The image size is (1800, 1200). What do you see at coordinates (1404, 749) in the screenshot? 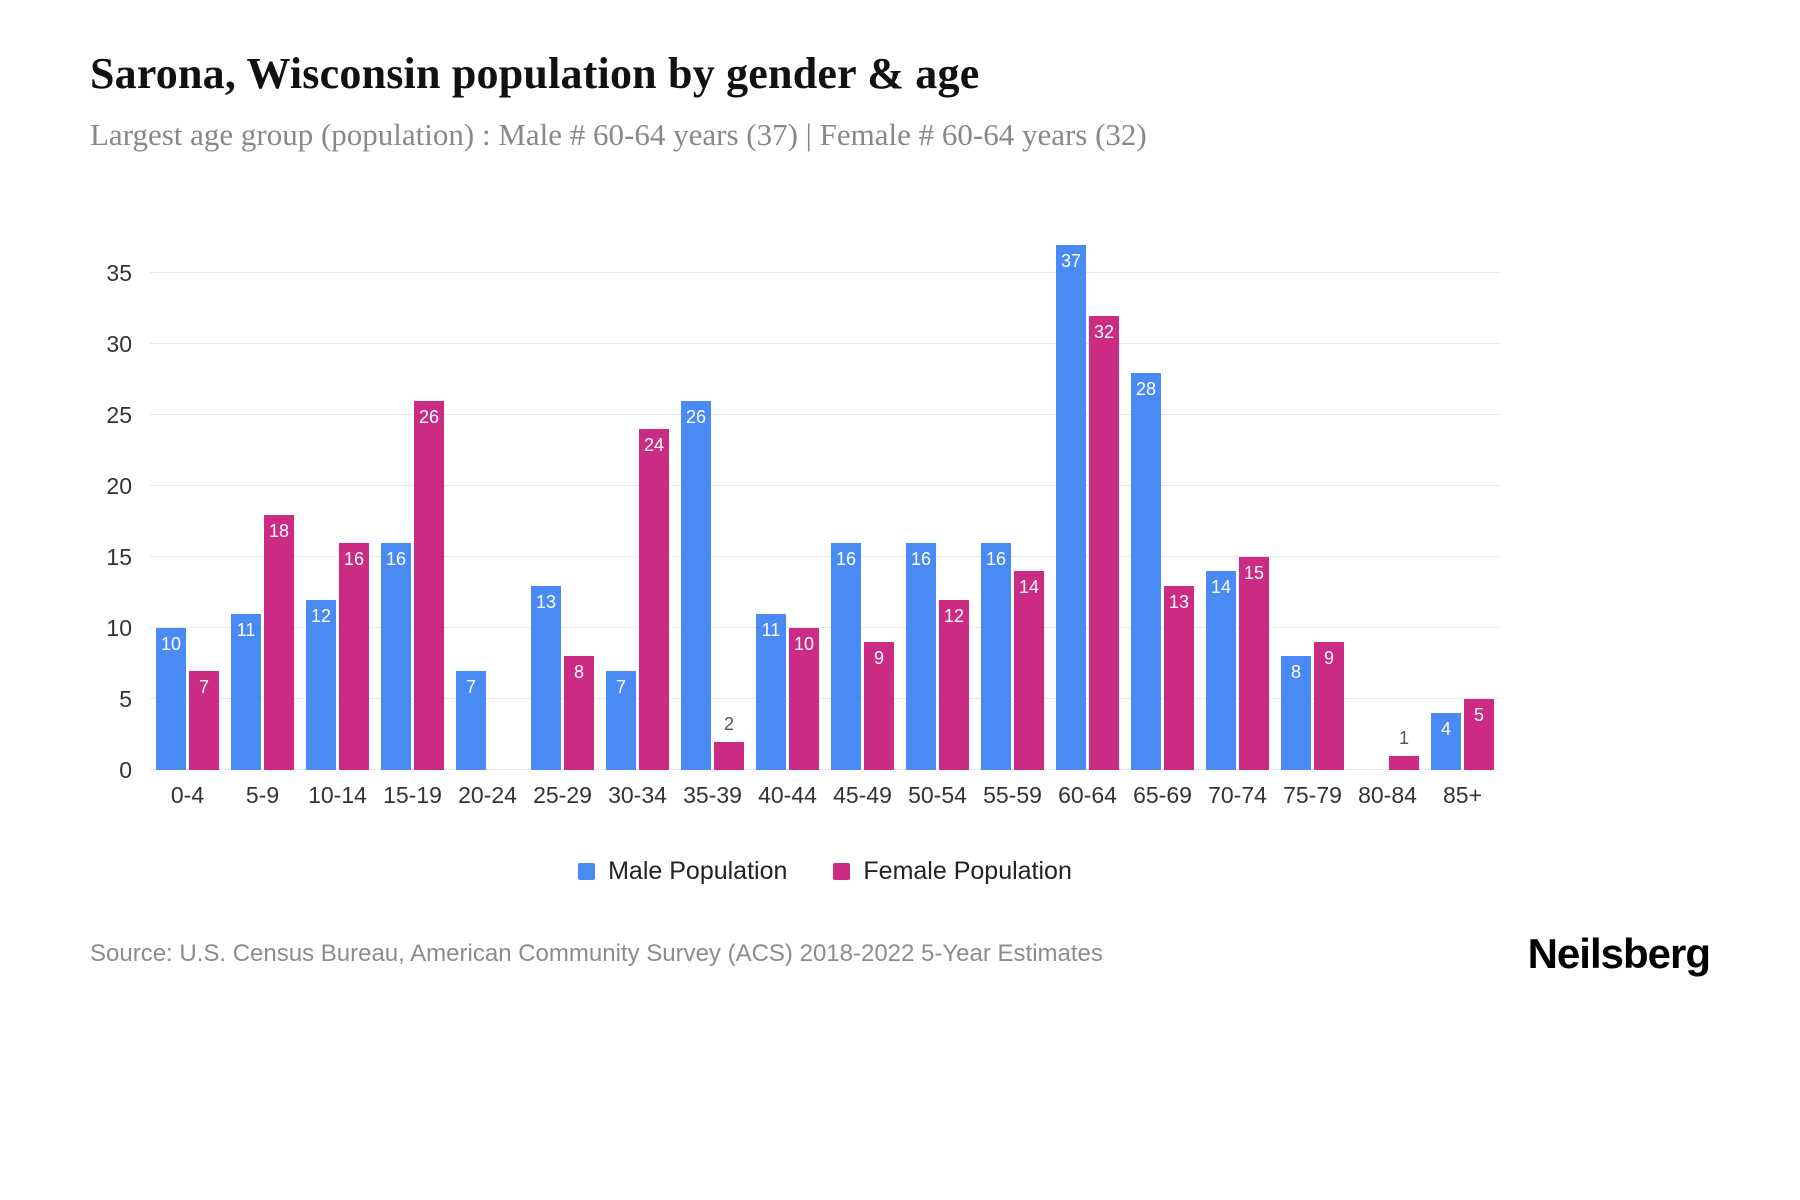
I see `bar-female-80-84: 1` at bounding box center [1404, 749].